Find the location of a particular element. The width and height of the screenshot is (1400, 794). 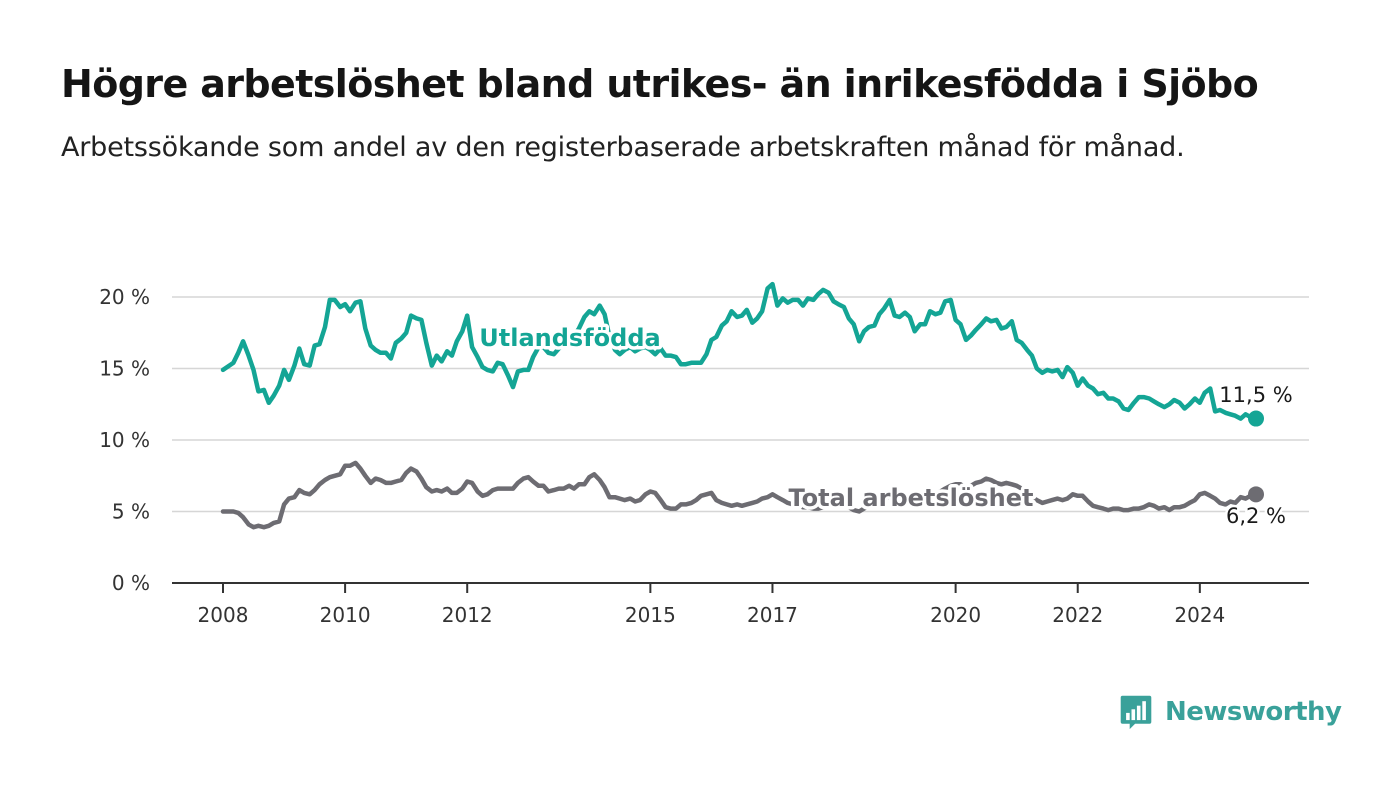

brand-name: Newsworthy is located at coordinates (1253, 712).